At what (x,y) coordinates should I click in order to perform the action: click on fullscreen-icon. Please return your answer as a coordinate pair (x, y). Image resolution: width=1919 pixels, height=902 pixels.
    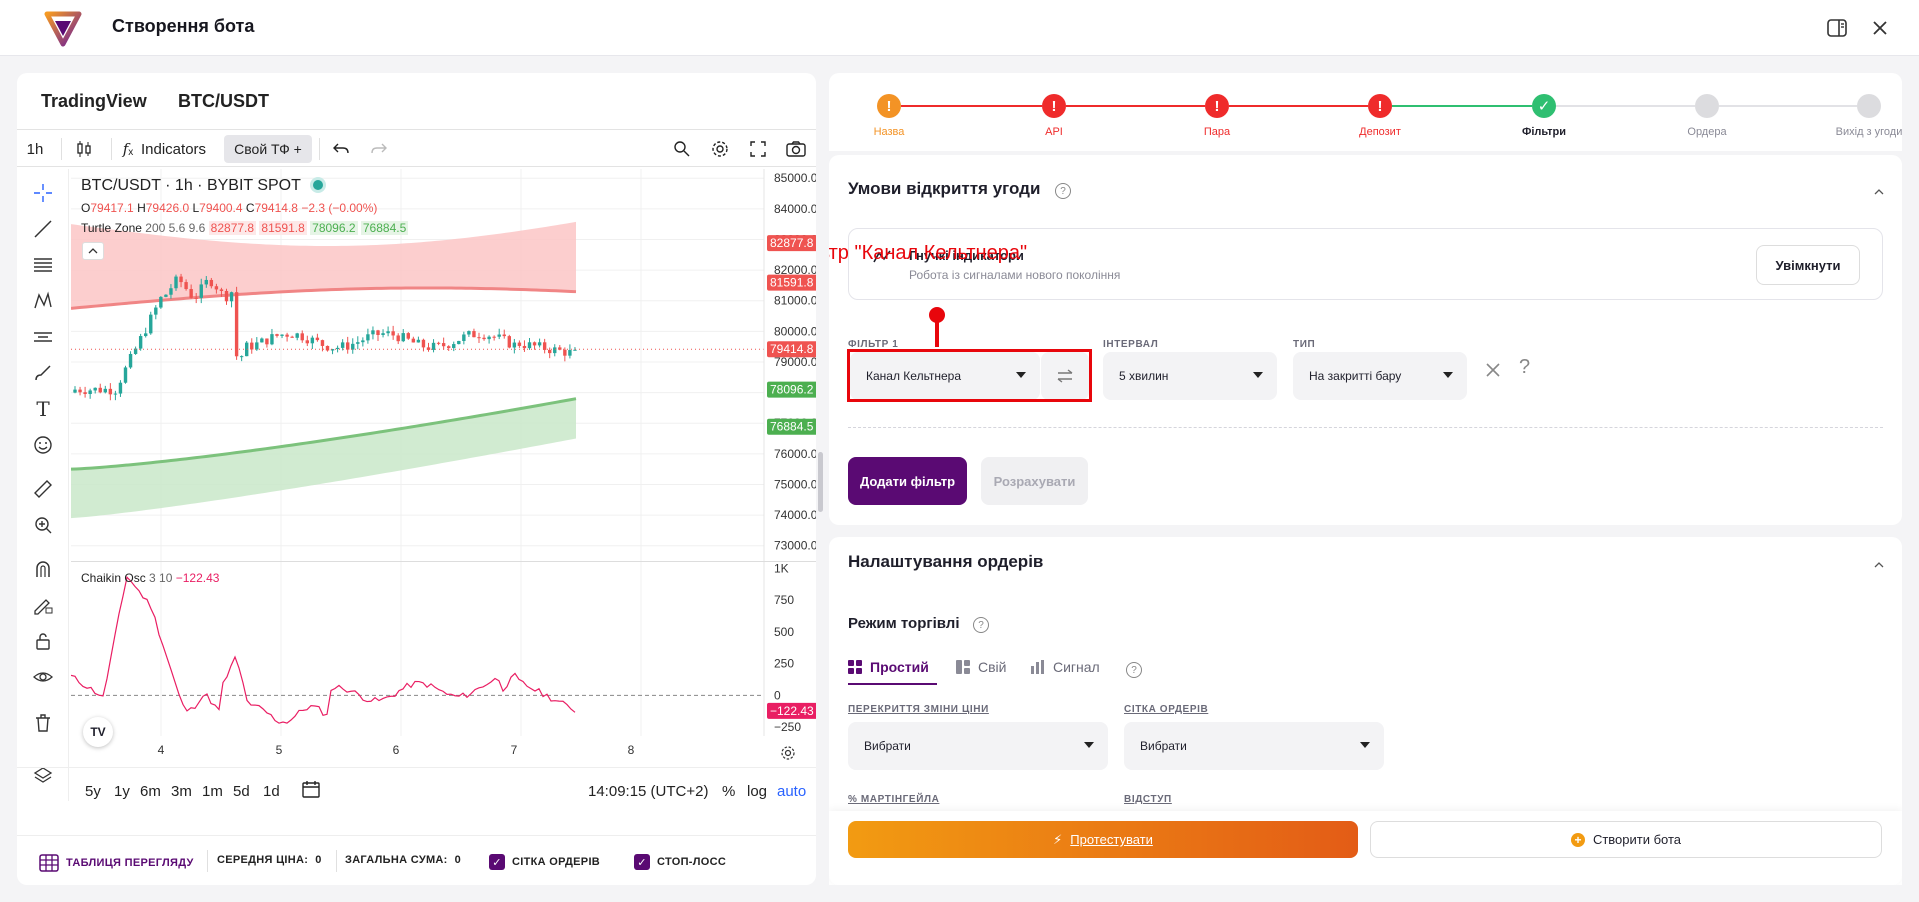
    Looking at the image, I should click on (758, 149).